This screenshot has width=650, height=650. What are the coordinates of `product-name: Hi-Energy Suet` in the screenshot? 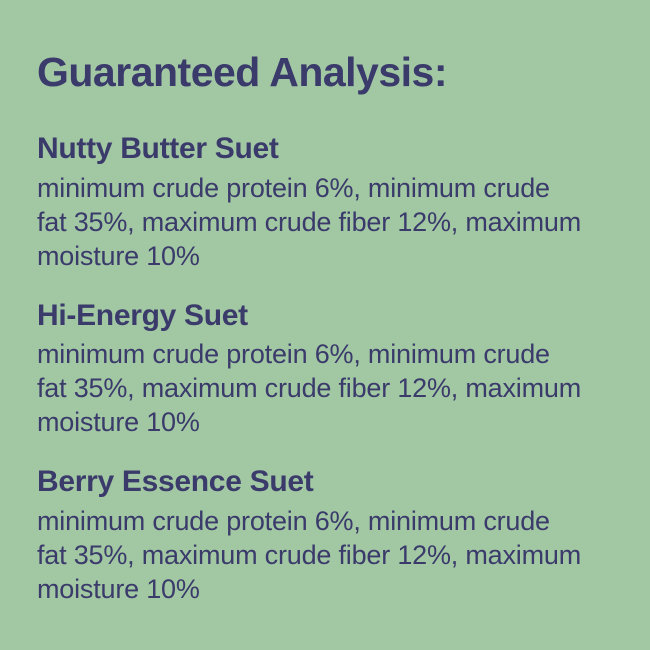 It's located at (142, 315).